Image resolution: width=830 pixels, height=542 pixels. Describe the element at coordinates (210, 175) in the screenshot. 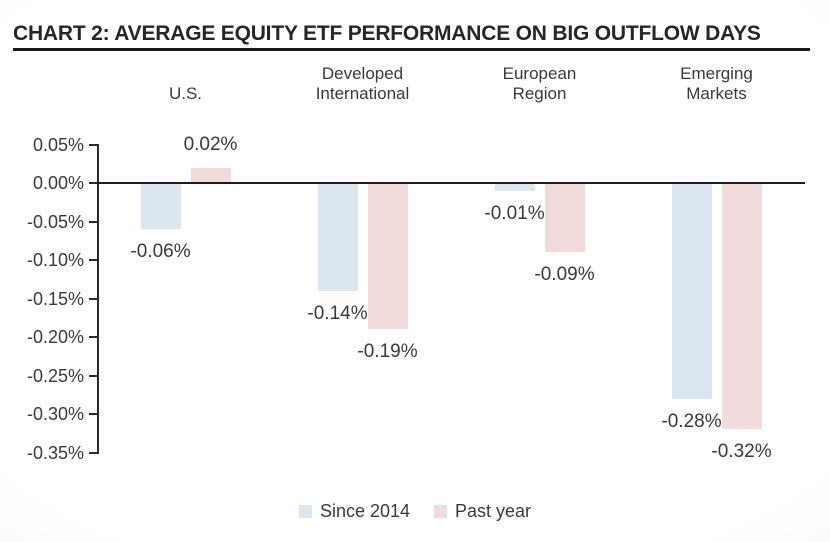

I see `bar-past-year-u-s` at that location.